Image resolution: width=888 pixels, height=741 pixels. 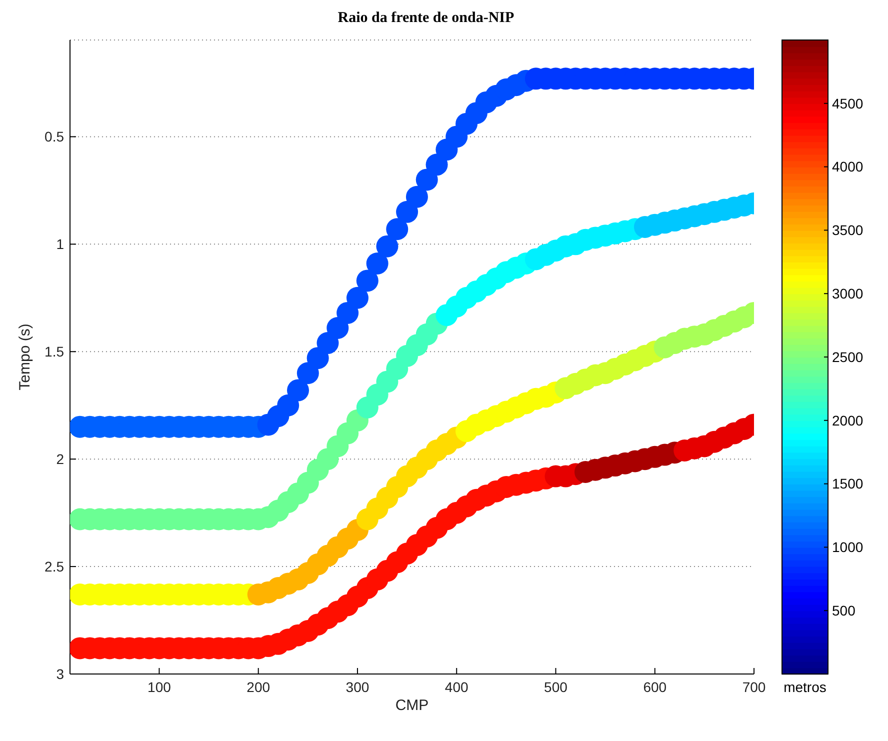 What do you see at coordinates (848, 294) in the screenshot?
I see `color-bar-label: 3000` at bounding box center [848, 294].